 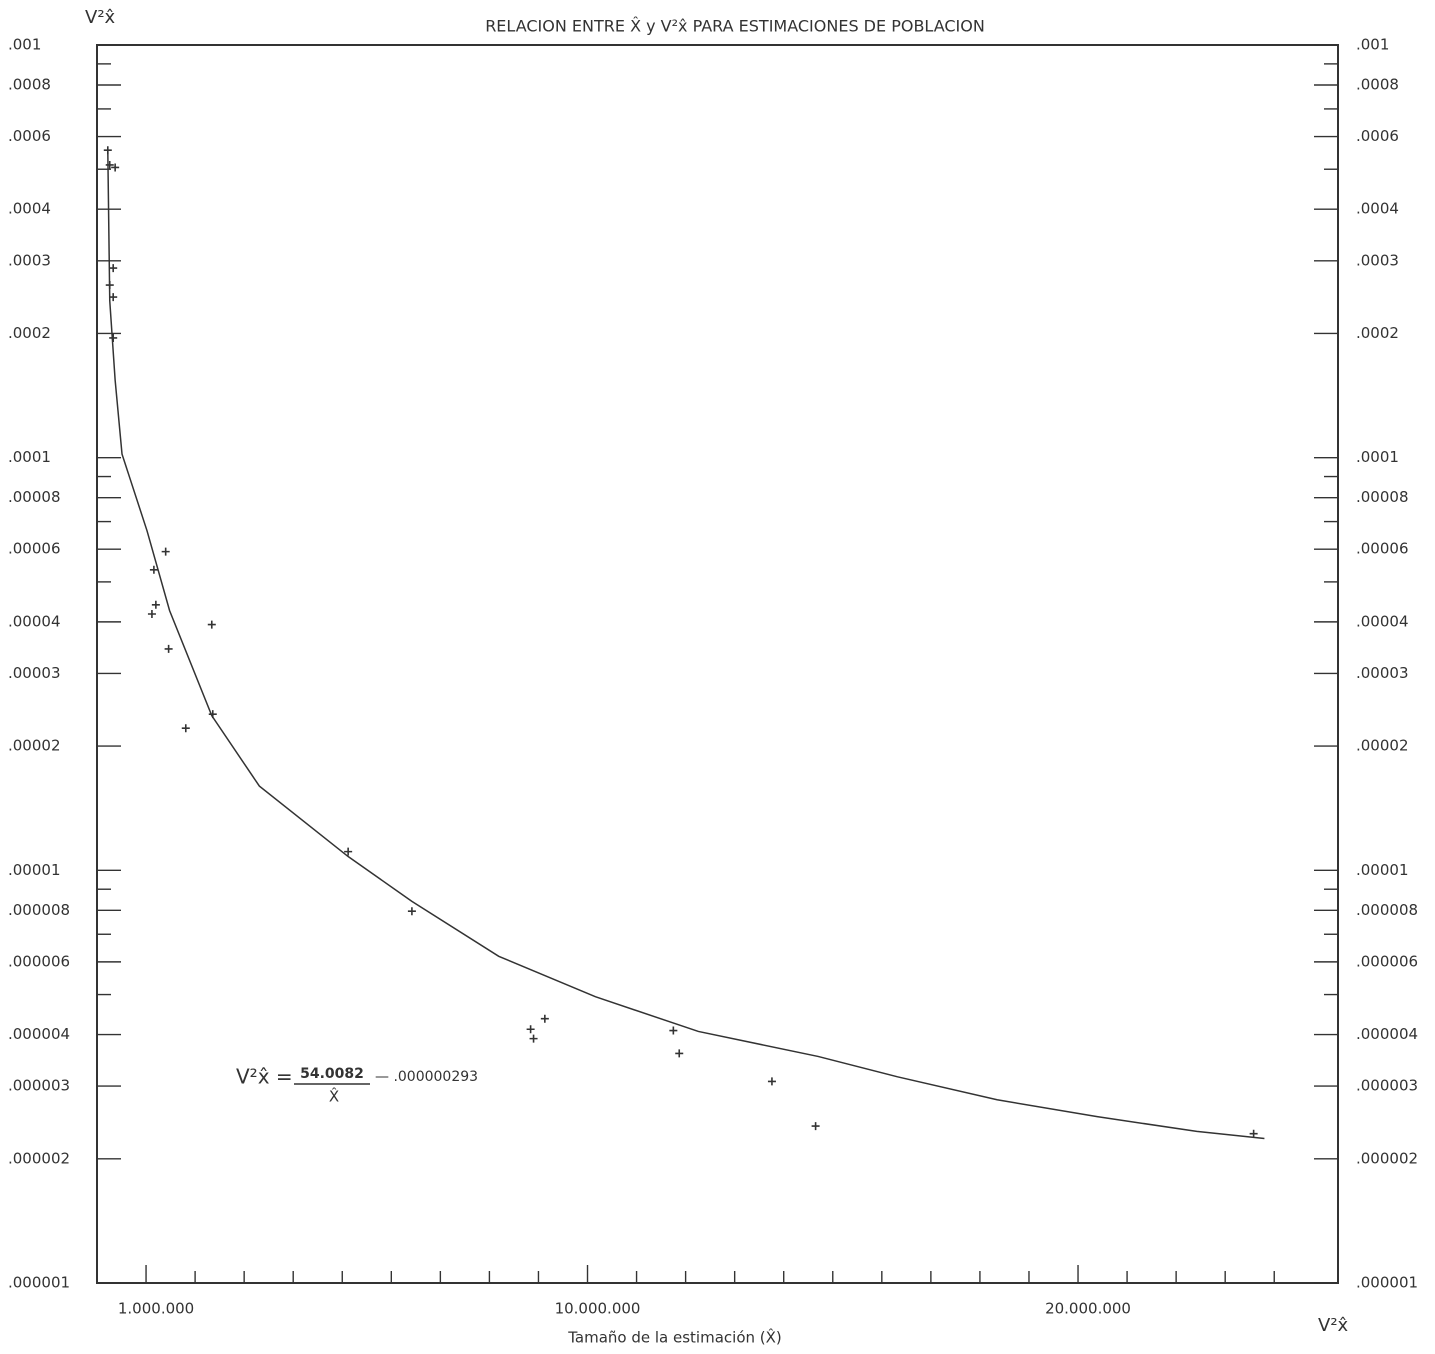 What do you see at coordinates (1382, 673) in the screenshot?
I see `y2-tick-label: .00003` at bounding box center [1382, 673].